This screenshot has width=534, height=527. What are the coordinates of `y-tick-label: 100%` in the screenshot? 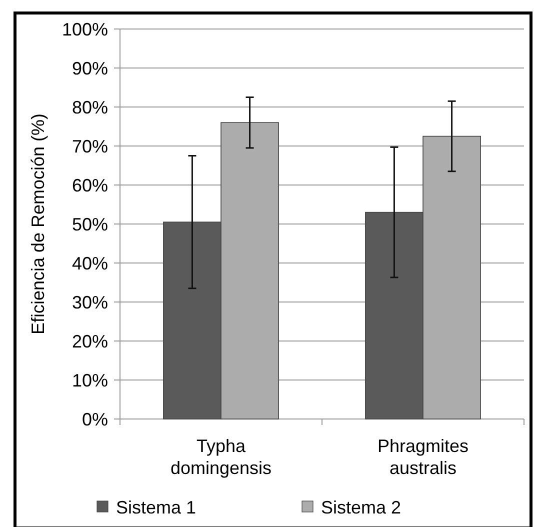 It's located at (85, 29).